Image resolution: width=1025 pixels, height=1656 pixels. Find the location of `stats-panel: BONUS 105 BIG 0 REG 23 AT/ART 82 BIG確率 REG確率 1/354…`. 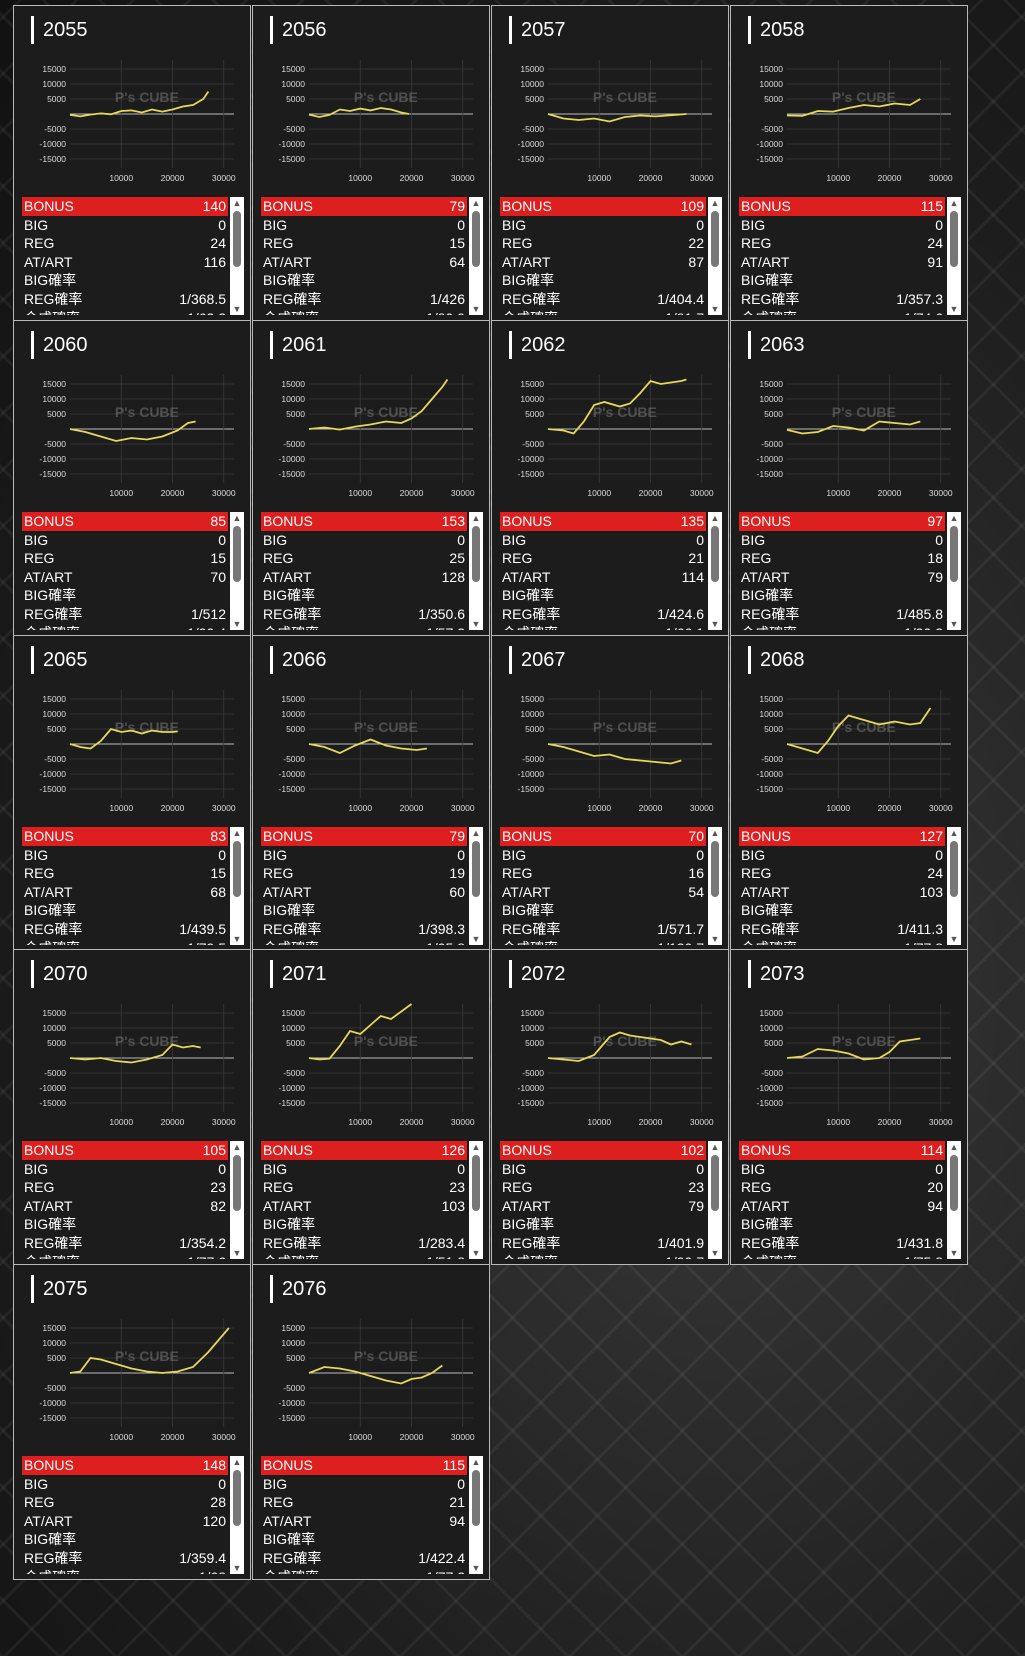

stats-panel: BONUS 105 BIG 0 REG 23 AT/ART 82 BIG確率 REG確率 1/354… is located at coordinates (133, 1200).